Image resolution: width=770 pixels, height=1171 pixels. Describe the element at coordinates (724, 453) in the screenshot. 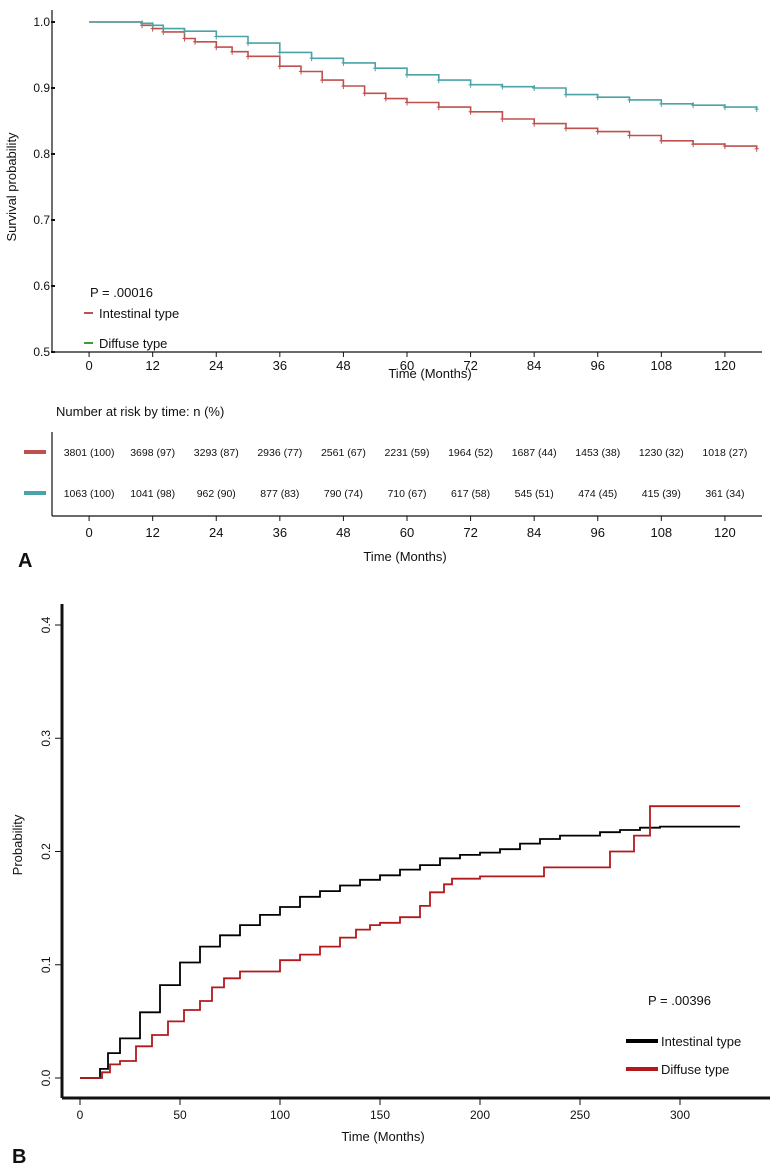

I see `risk-table-cell: 1018 (27)` at that location.